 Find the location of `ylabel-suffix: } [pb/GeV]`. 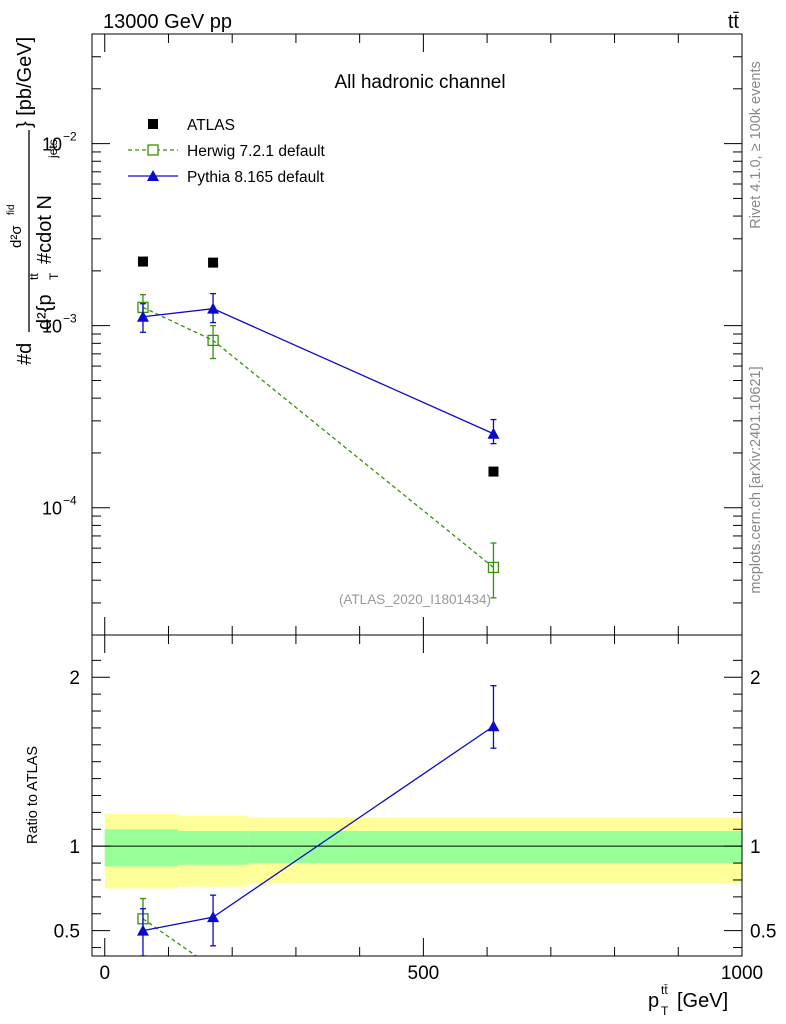

ylabel-suffix: } [pb/GeV] is located at coordinates (25, 82).